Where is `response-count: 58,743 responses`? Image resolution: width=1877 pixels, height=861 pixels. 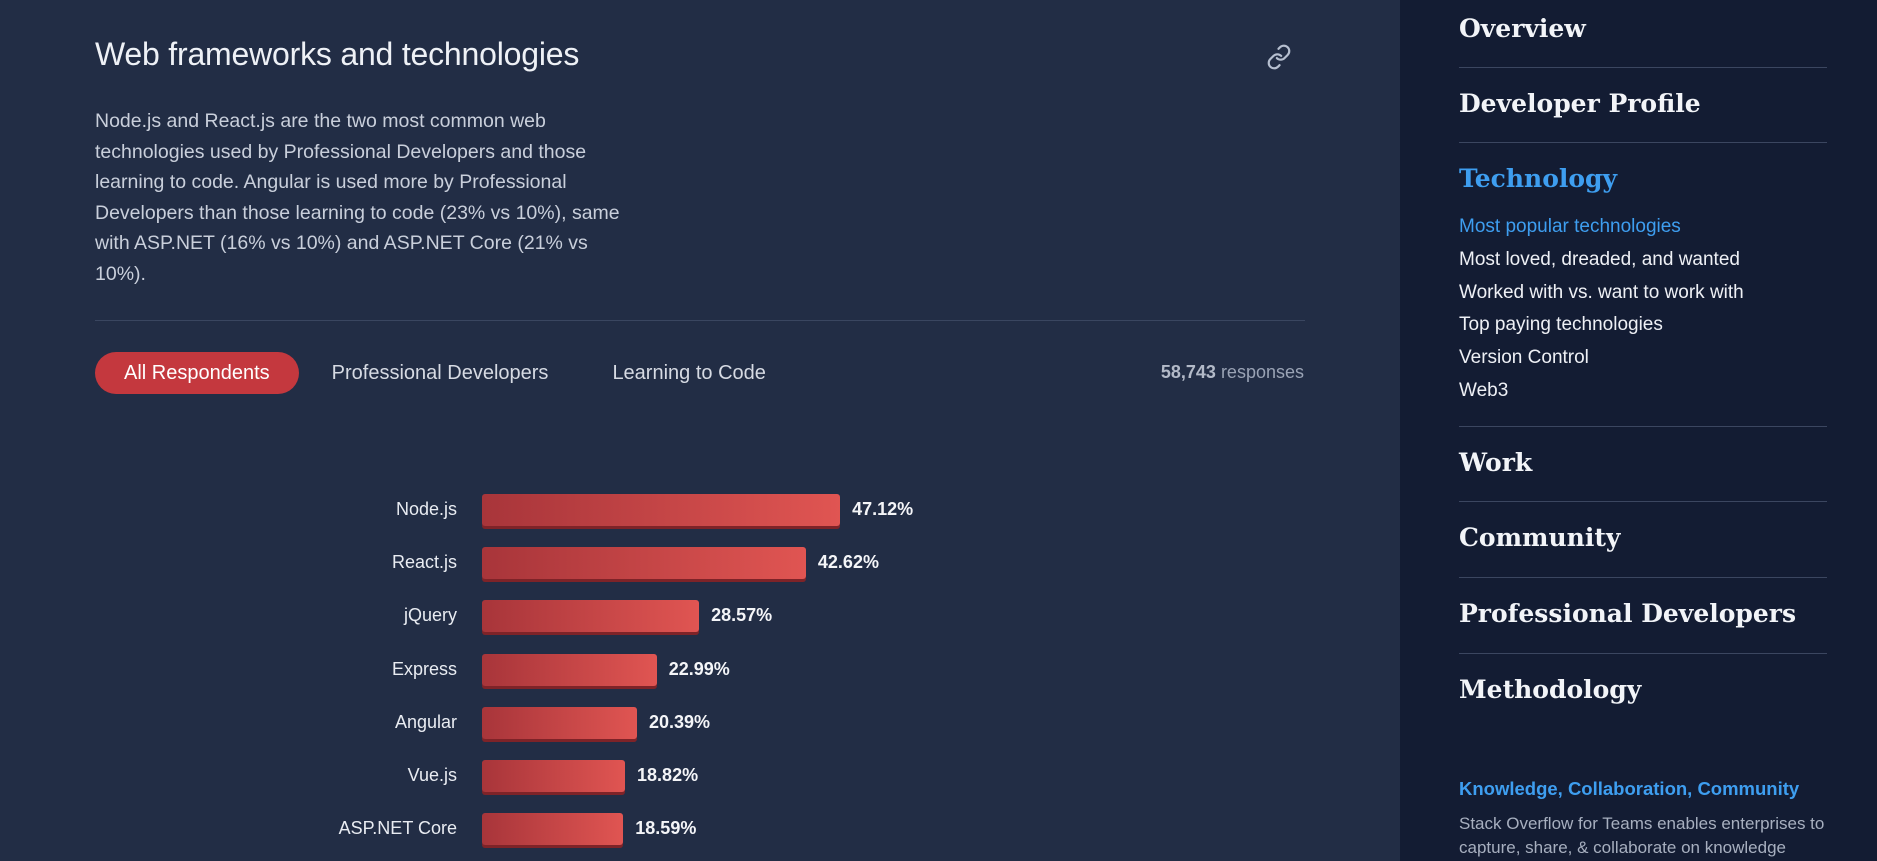 response-count: 58,743 responses is located at coordinates (1232, 372).